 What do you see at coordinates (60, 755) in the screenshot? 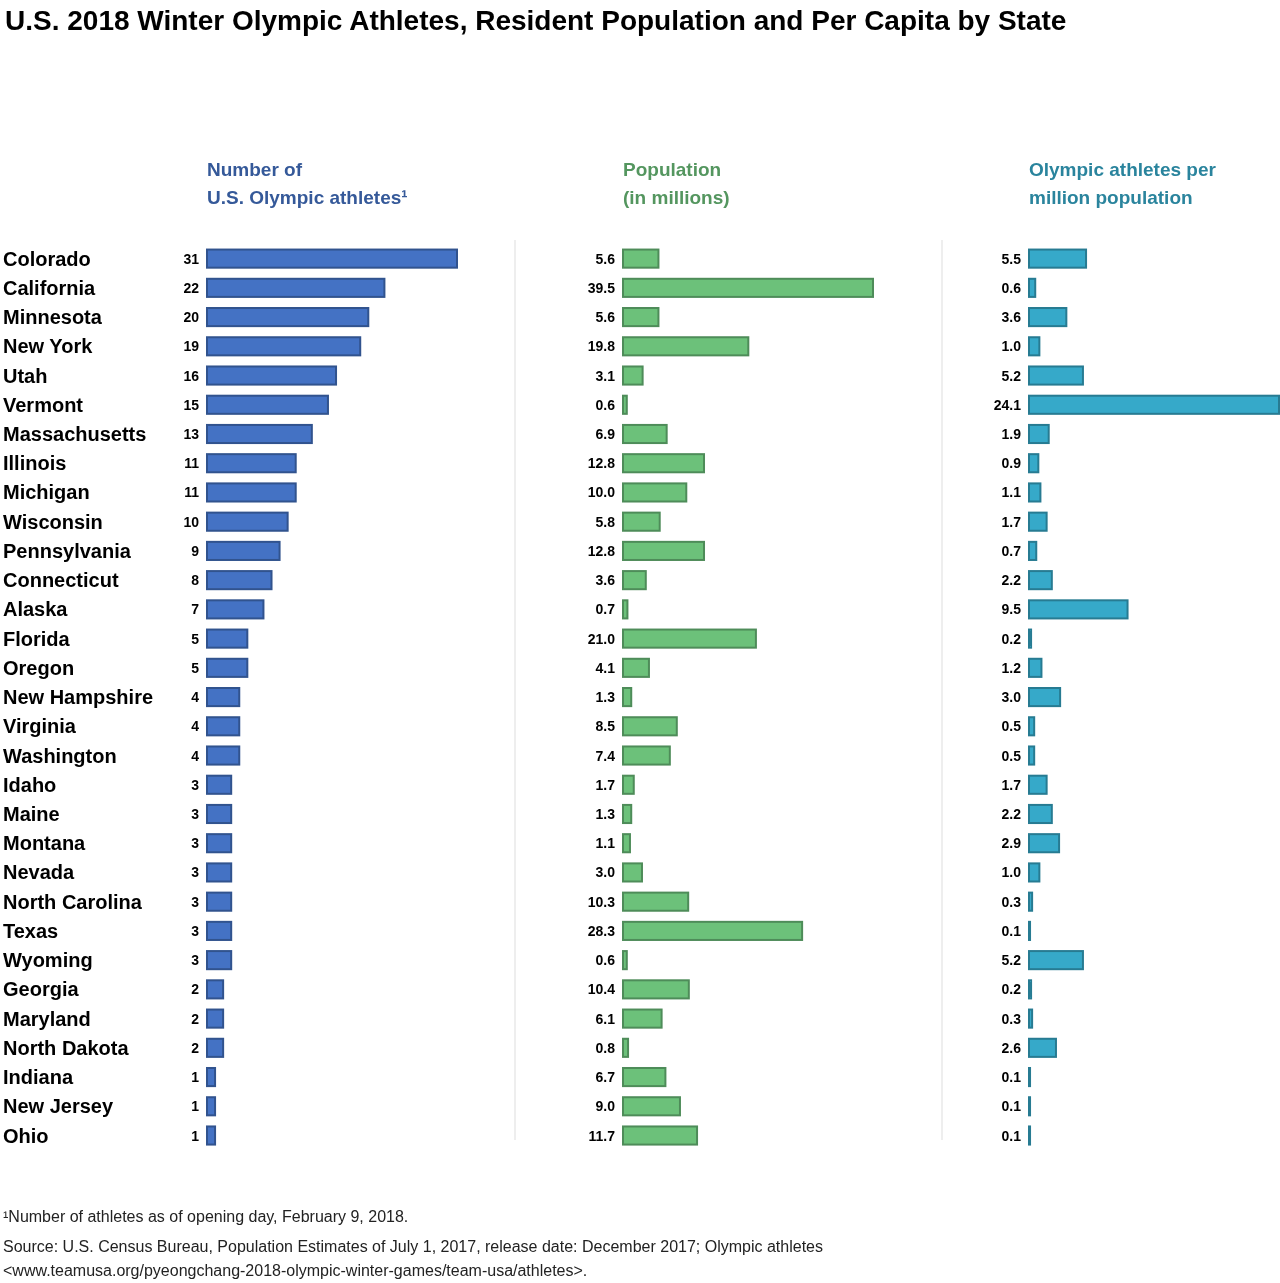
I see `y-tick-label: Washington` at bounding box center [60, 755].